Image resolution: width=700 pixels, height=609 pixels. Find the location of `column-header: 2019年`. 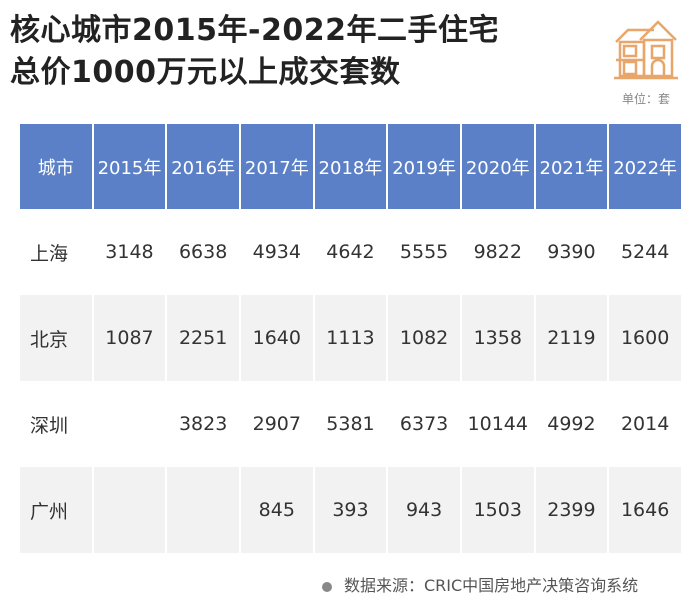

column-header: 2019年 is located at coordinates (424, 166).